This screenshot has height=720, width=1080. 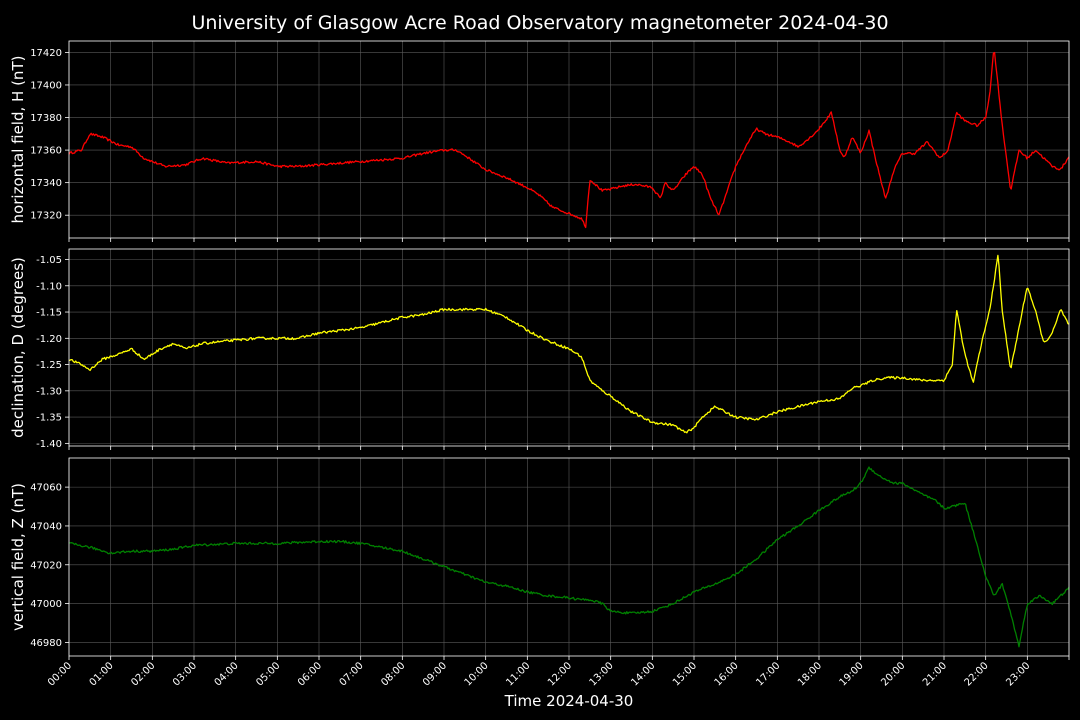 What do you see at coordinates (46, 85) in the screenshot?
I see `y-tick-label: 17400` at bounding box center [46, 85].